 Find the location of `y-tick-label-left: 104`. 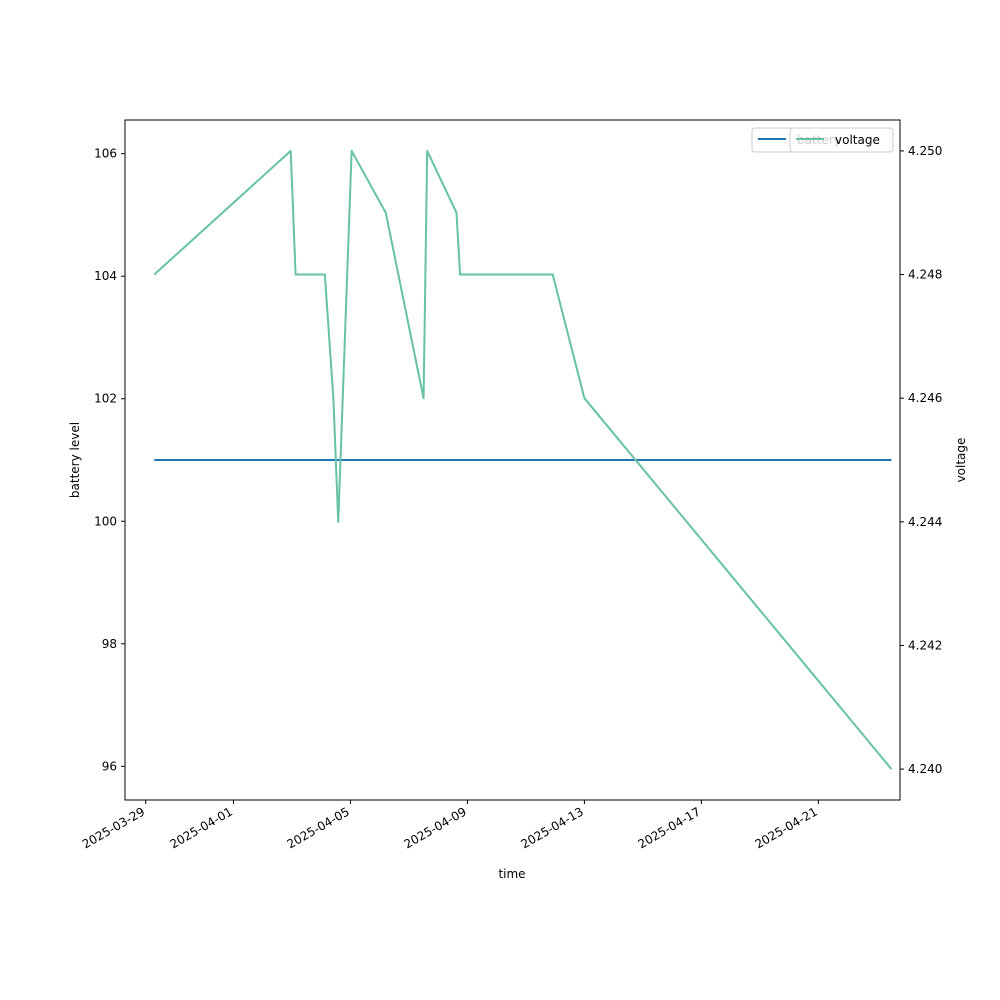

y-tick-label-left: 104 is located at coordinates (105, 276).